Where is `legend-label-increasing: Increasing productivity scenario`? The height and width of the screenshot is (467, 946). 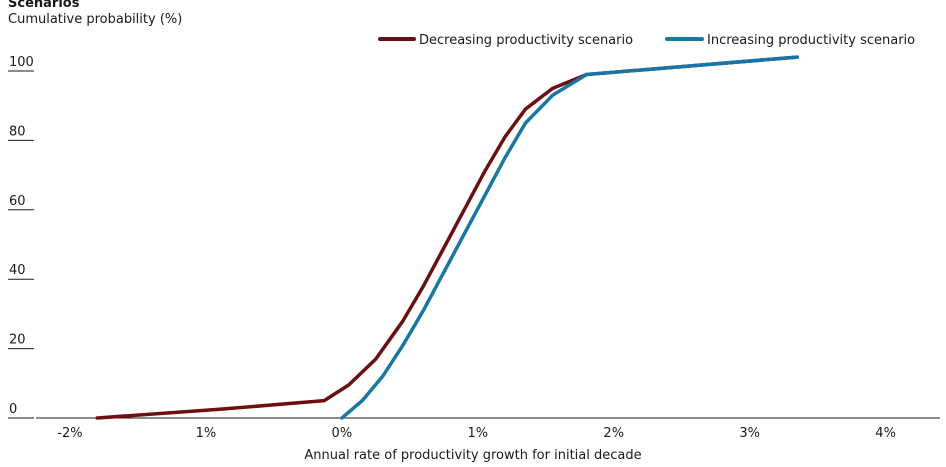 legend-label-increasing: Increasing productivity scenario is located at coordinates (811, 40).